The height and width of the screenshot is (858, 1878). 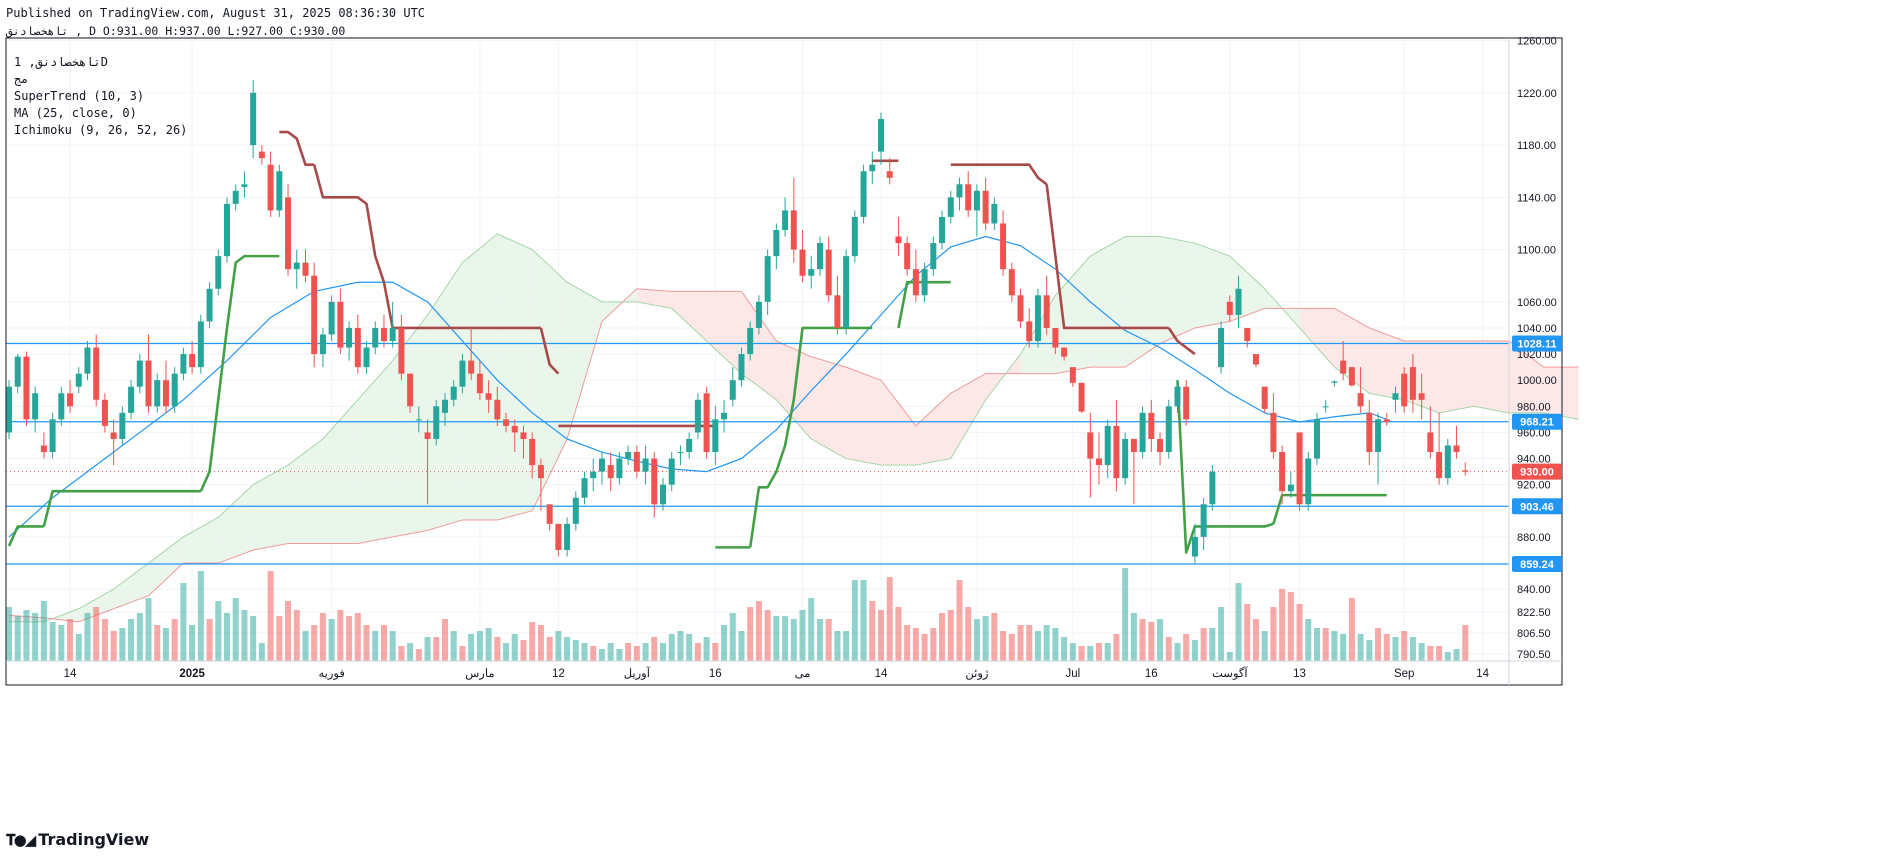 I want to click on legend-indicator-supertrend: SuperTrend (10, 3), so click(x=79, y=96).